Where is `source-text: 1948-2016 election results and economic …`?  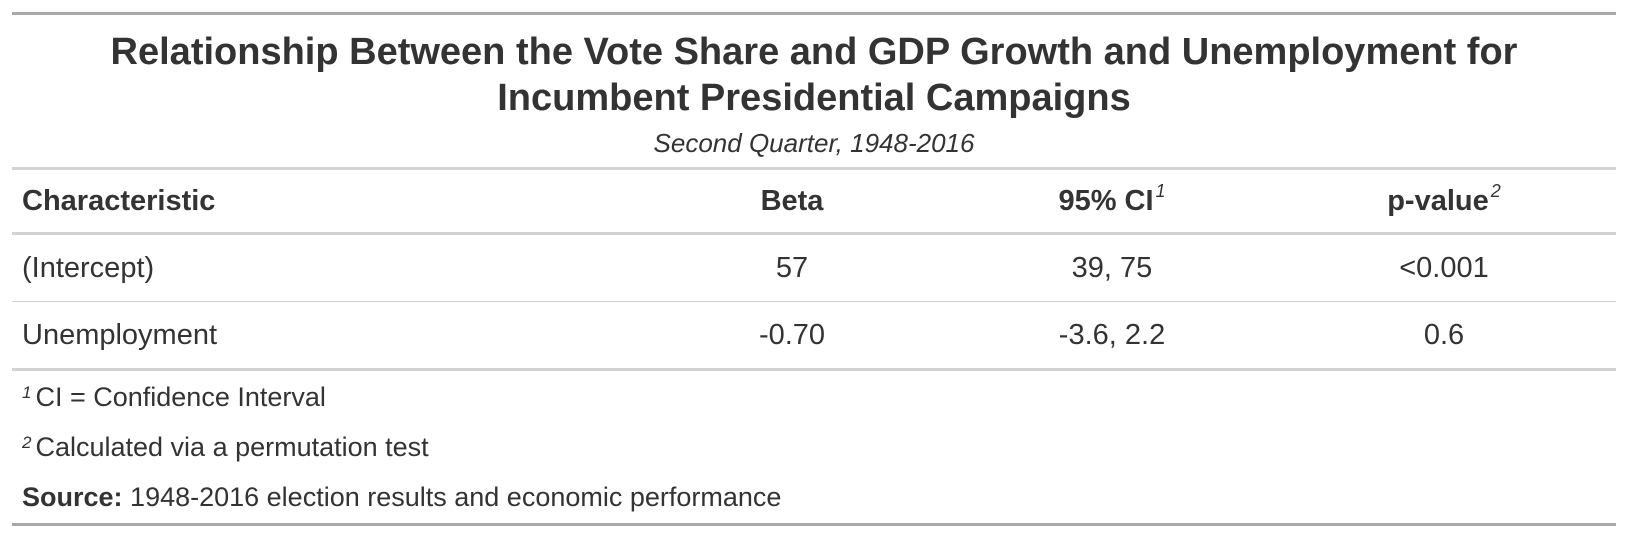 source-text: 1948-2016 election results and economic … is located at coordinates (456, 497).